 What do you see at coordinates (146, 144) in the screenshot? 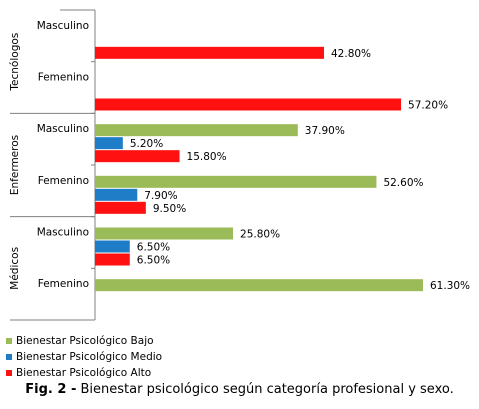
I see `data-label-medio: 5.20%` at bounding box center [146, 144].